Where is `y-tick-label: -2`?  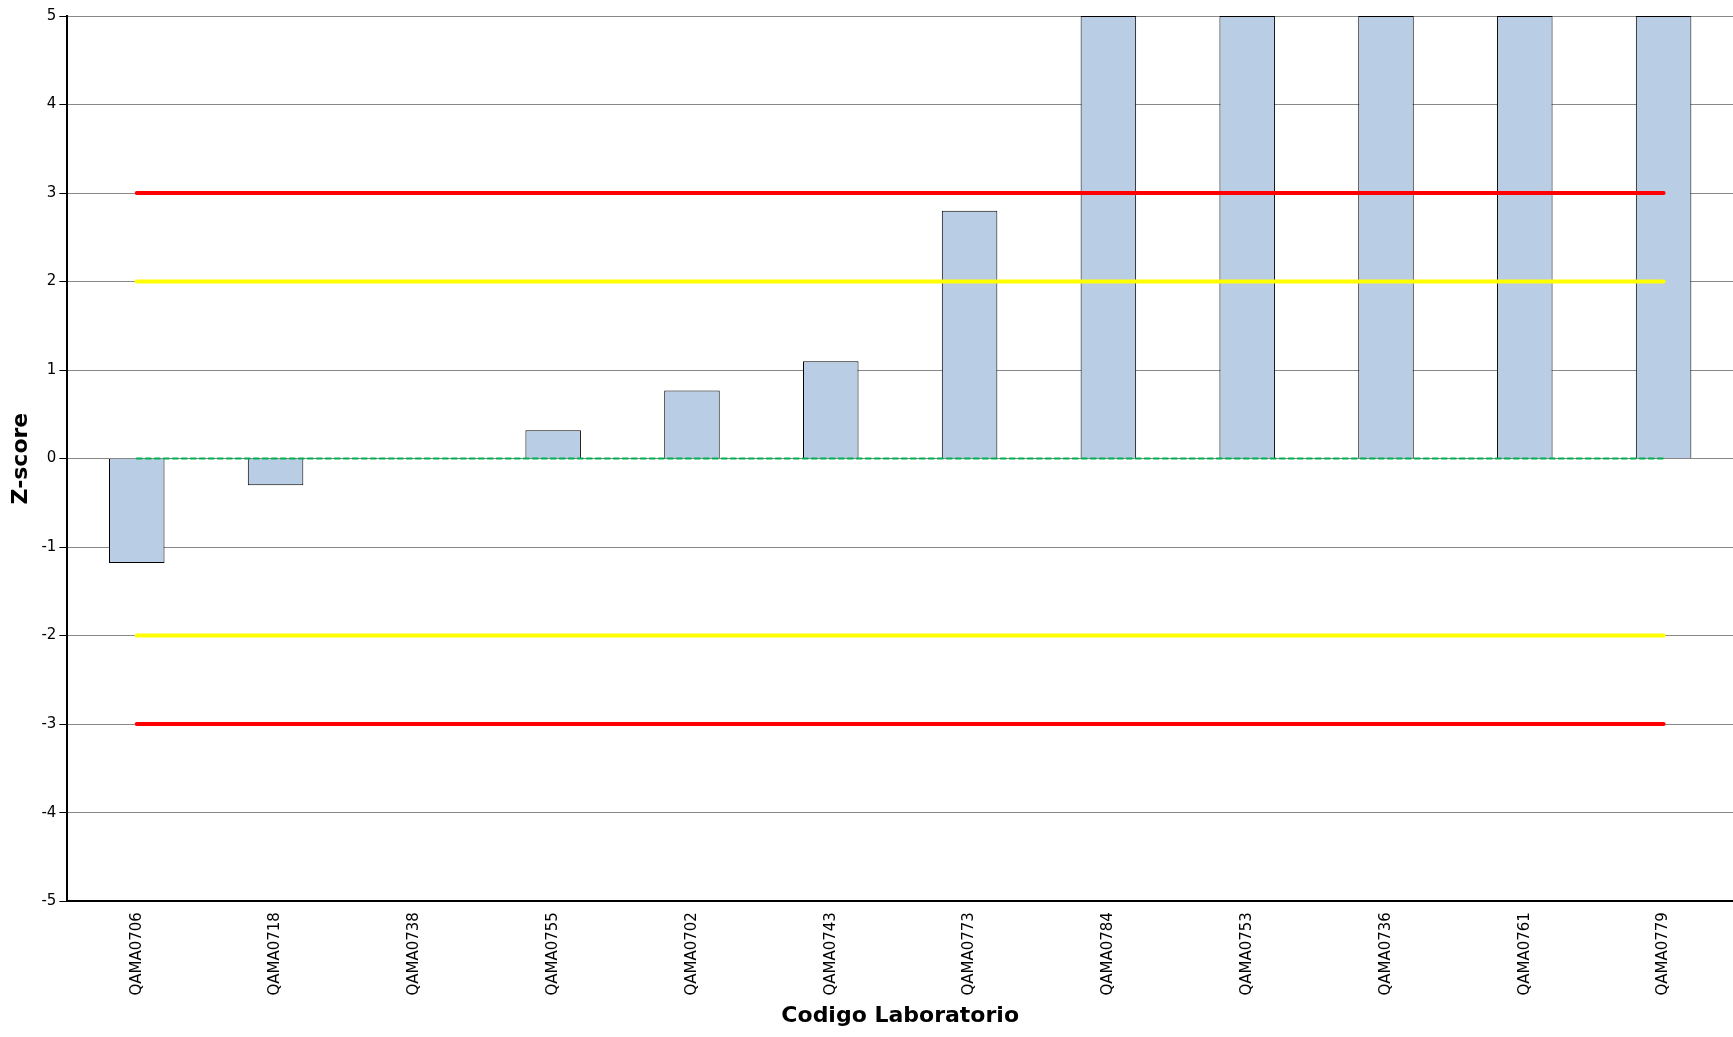
y-tick-label: -2 is located at coordinates (49, 634).